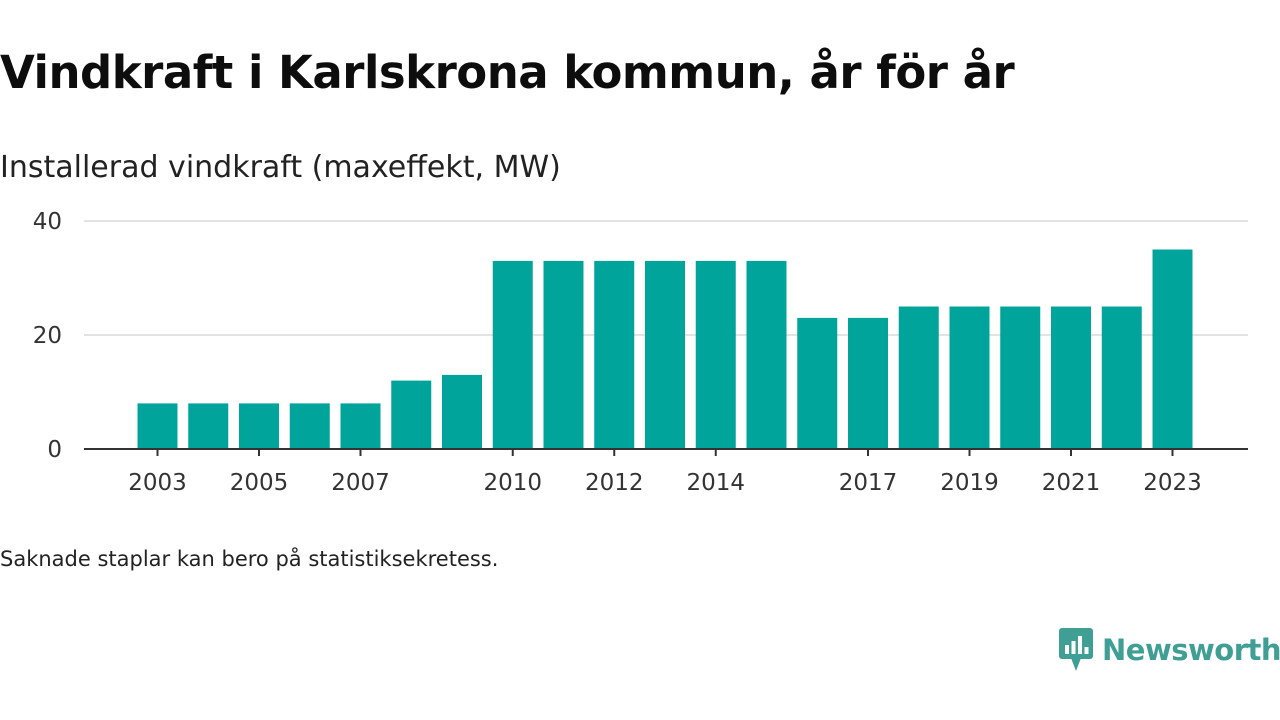 The height and width of the screenshot is (720, 1280). Describe the element at coordinates (715, 483) in the screenshot. I see `x-tick-label-2014: 2014` at that location.